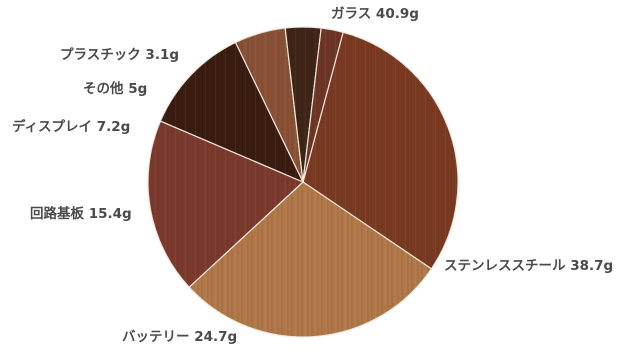 The height and width of the screenshot is (351, 626). I want to click on pie-slice-label-5: ディスプレイ 7.2g, so click(71, 126).